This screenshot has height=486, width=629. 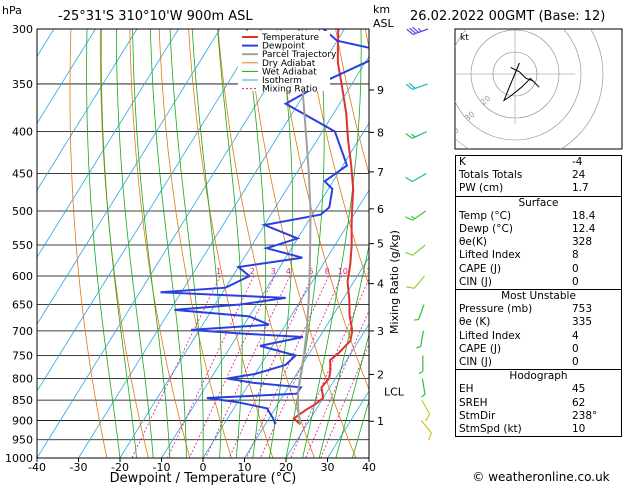 I want to click on mu-row: CAPE (J) 0, so click(x=519, y=348).